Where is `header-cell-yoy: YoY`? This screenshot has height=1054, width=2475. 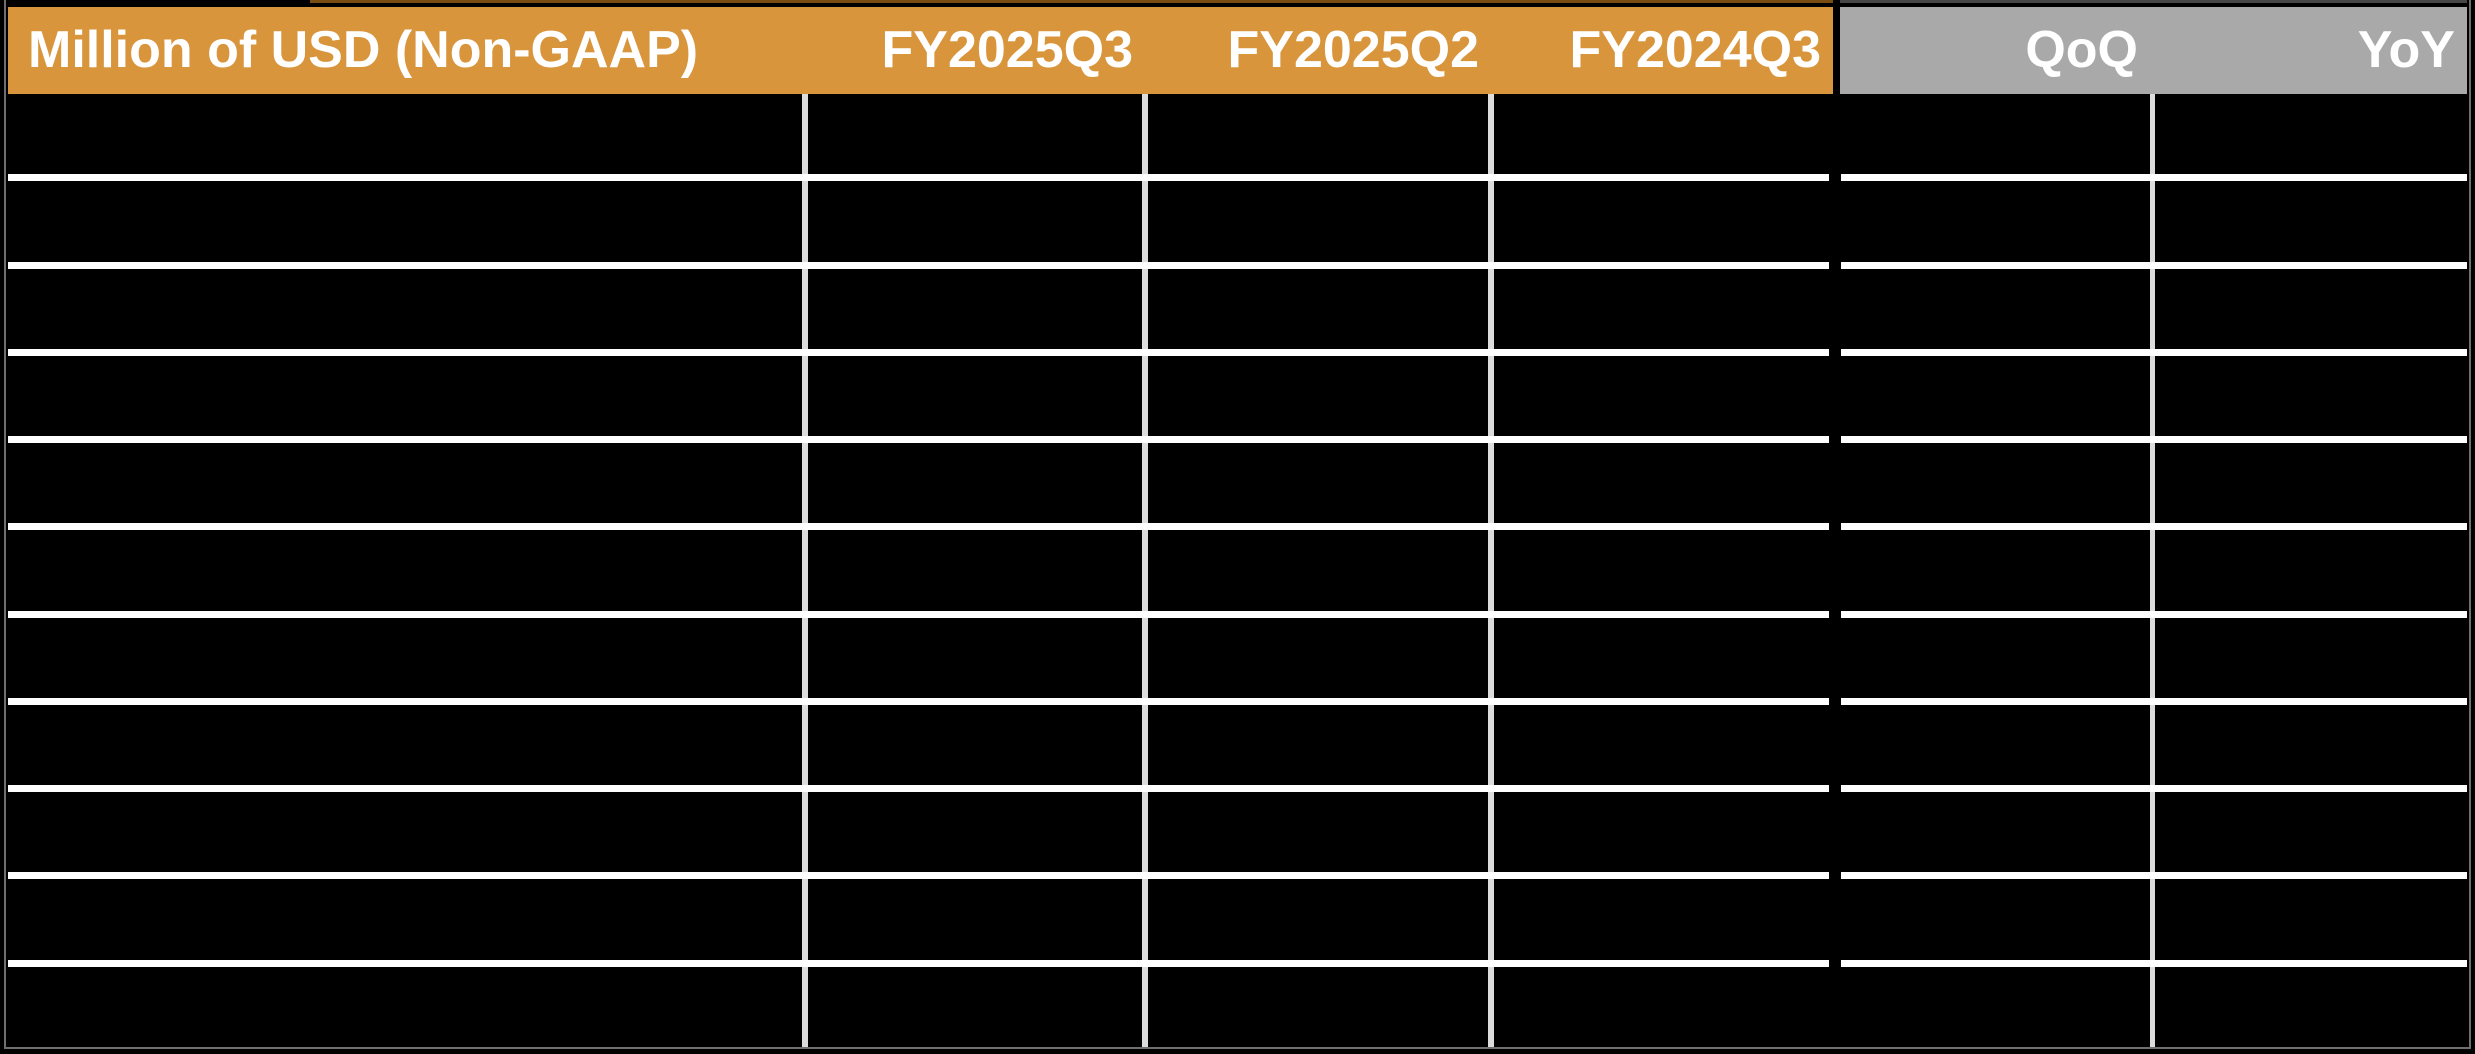
header-cell-yoy: YoY is located at coordinates (2308, 50).